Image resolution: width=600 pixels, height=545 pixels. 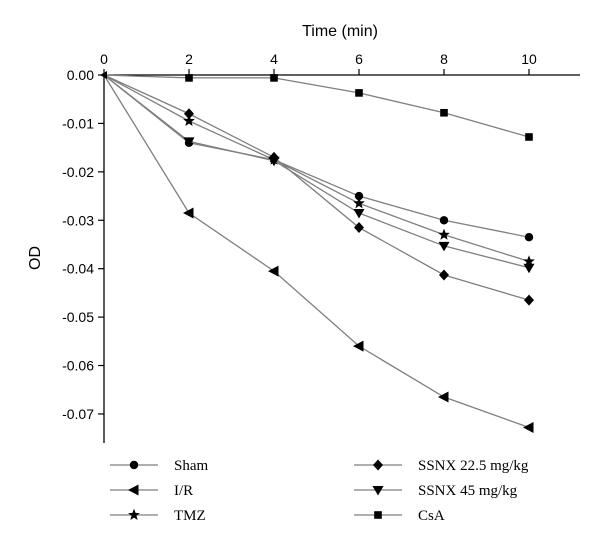 I want to click on legend-item: SSNX 22.5 mg/kg, so click(x=441, y=466).